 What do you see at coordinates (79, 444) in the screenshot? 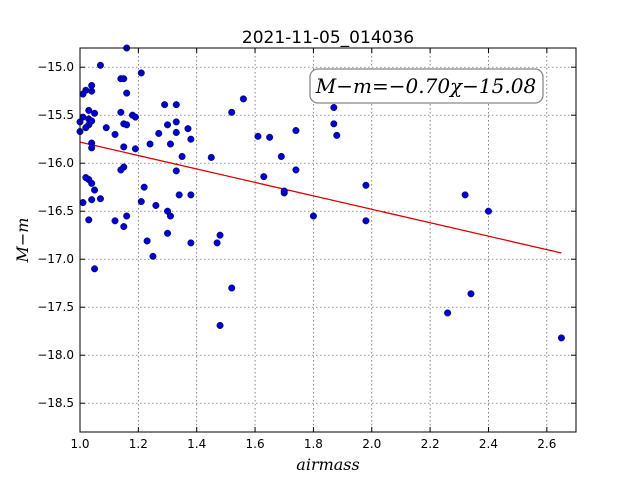
I see `x-tick-label: 1.0` at bounding box center [79, 444].